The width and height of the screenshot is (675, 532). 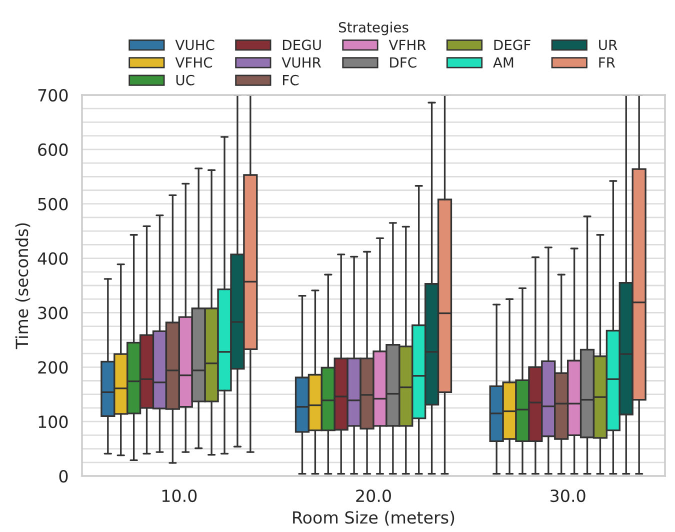 I want to click on x-tick-label: 20.0, so click(x=373, y=495).